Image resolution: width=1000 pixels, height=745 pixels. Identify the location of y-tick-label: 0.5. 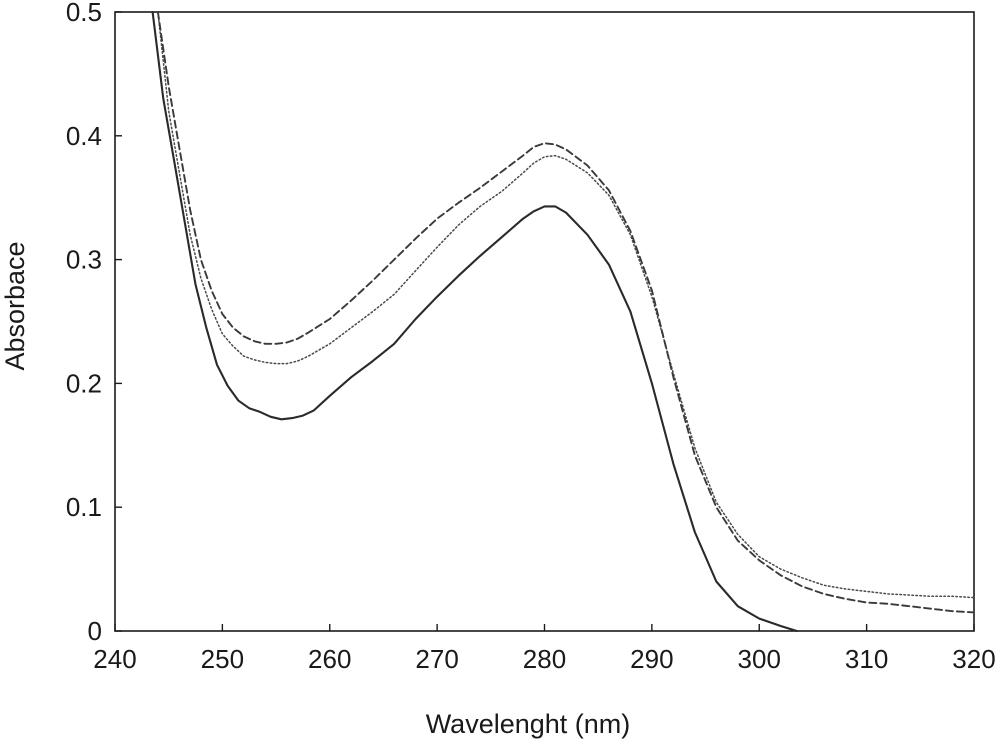
(84, 13).